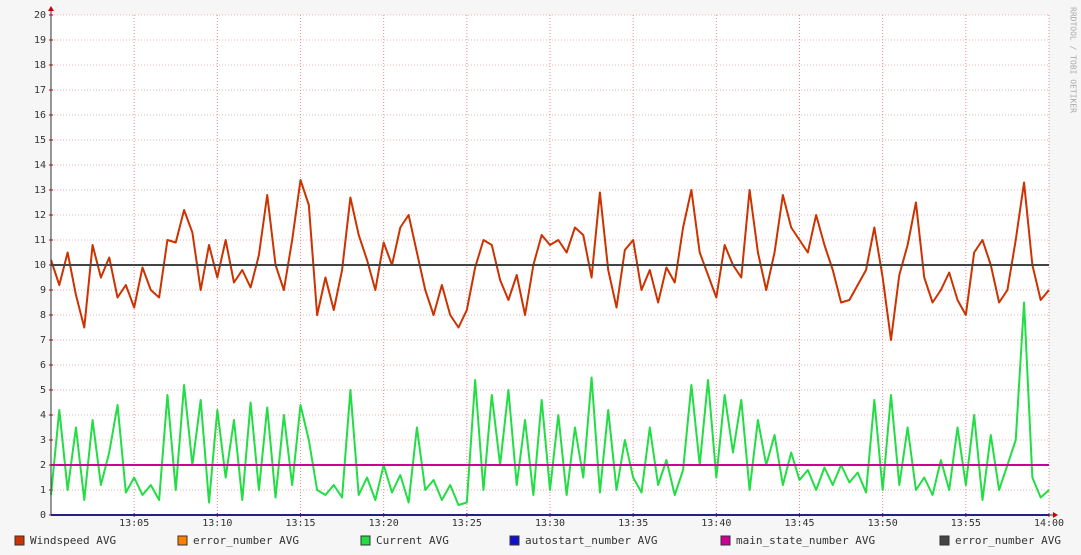 The image size is (1081, 555). Describe the element at coordinates (1073, 60) in the screenshot. I see `watermark: RRDTOOL / TOBI OETIKER` at that location.